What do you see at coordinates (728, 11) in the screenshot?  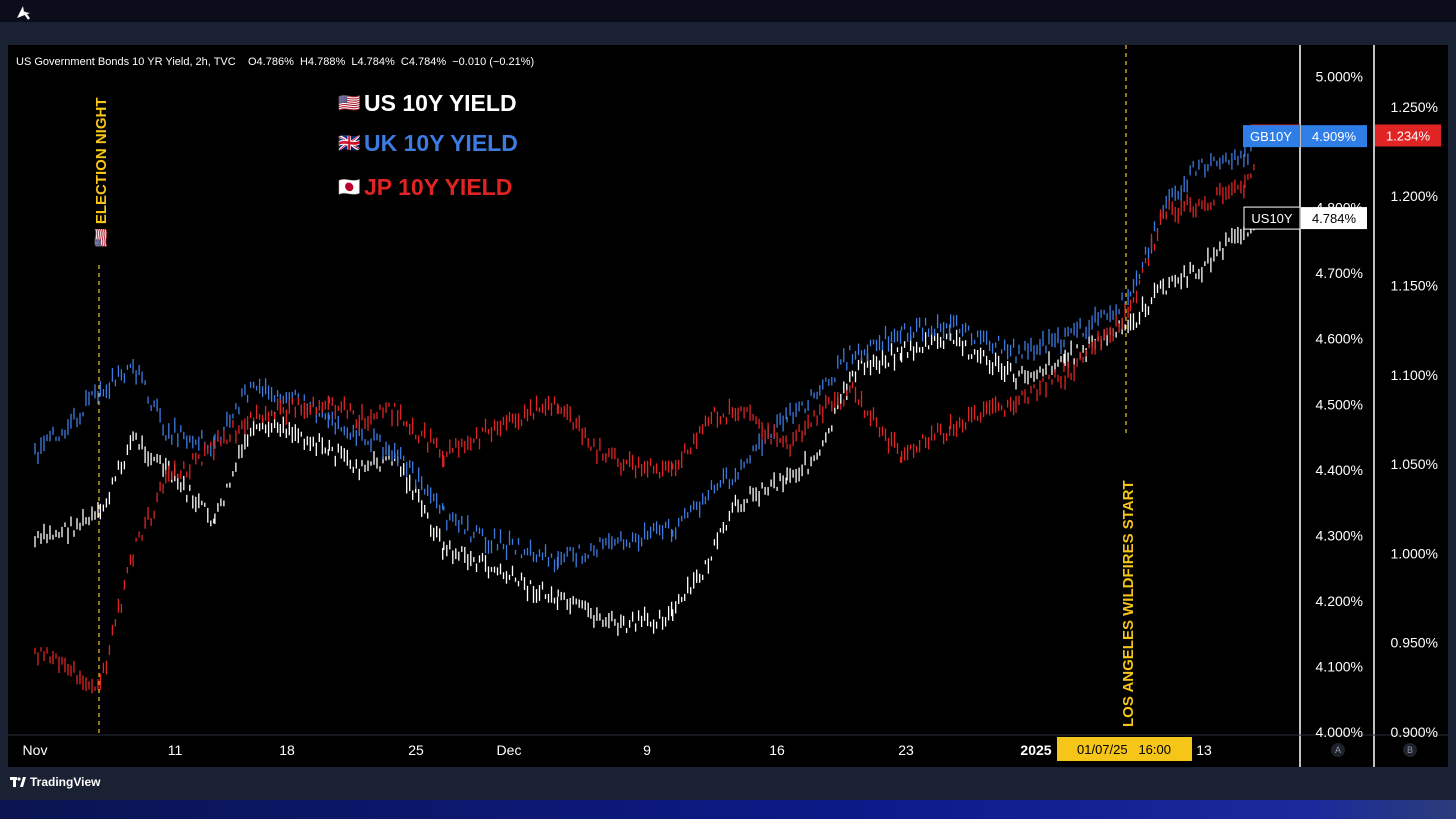 I see `top-bar` at bounding box center [728, 11].